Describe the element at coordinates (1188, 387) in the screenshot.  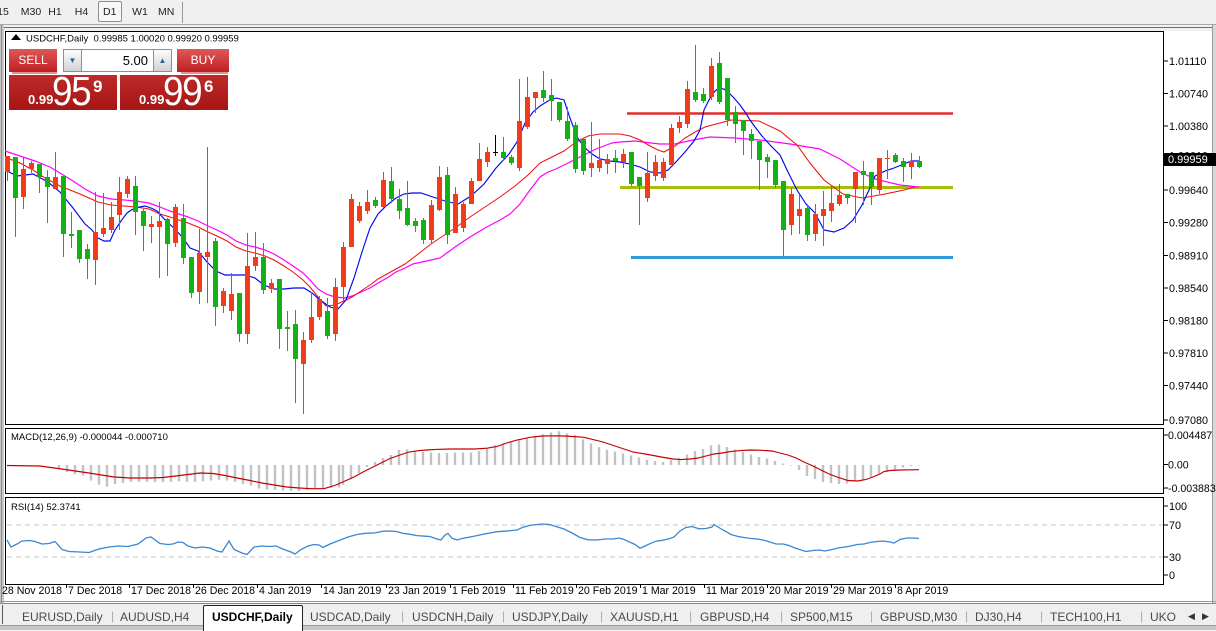
I see `svg-text: 0.97440` at that location.